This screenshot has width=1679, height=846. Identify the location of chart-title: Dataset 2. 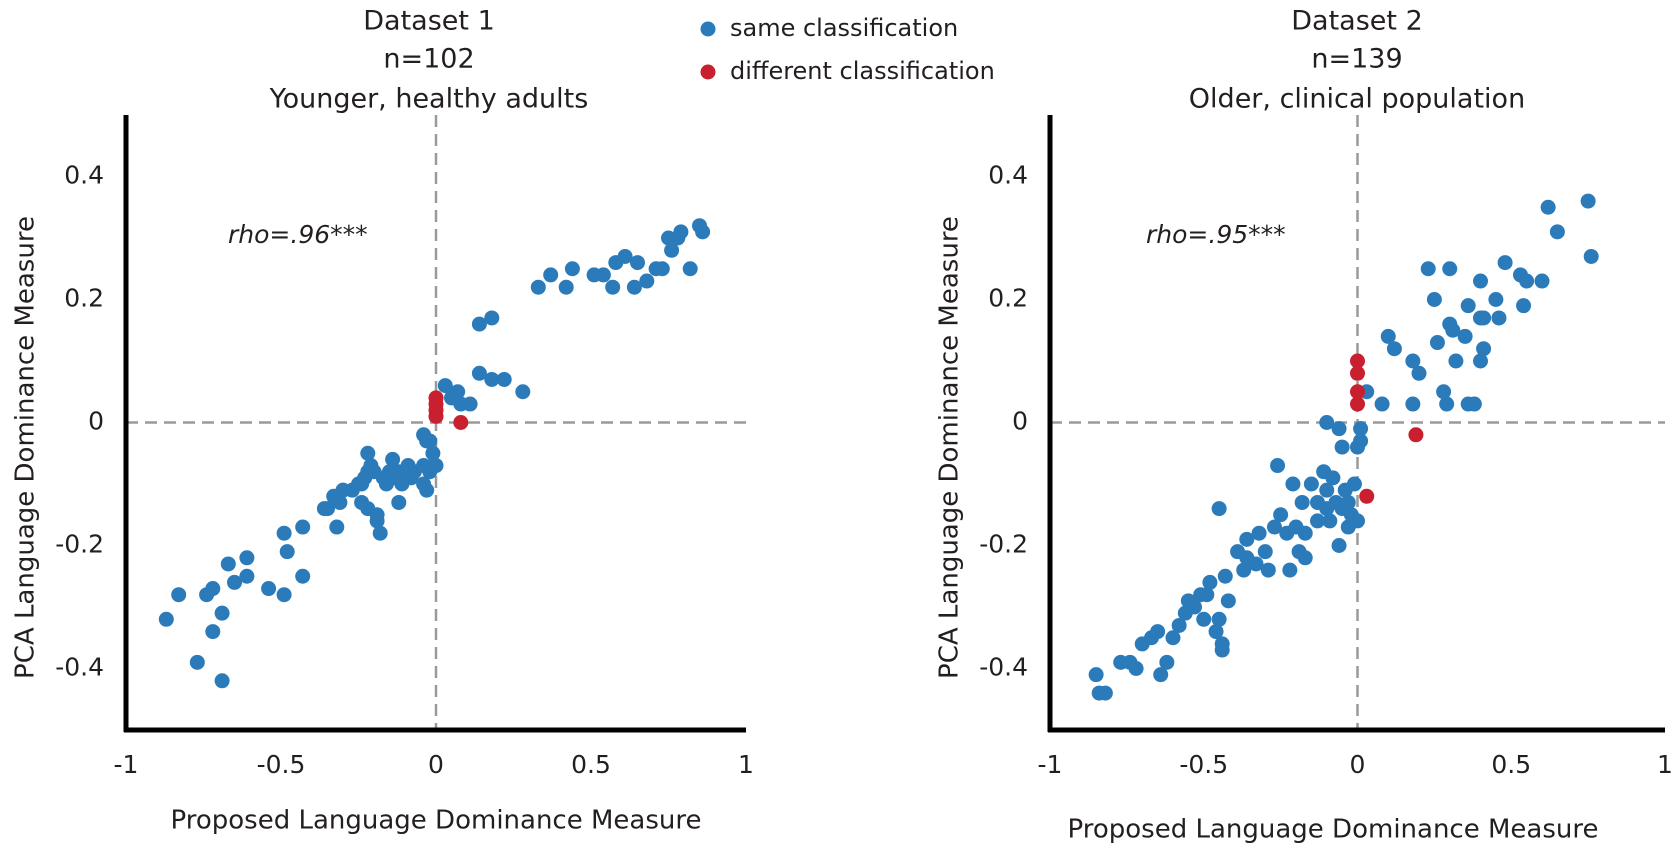
(1357, 21).